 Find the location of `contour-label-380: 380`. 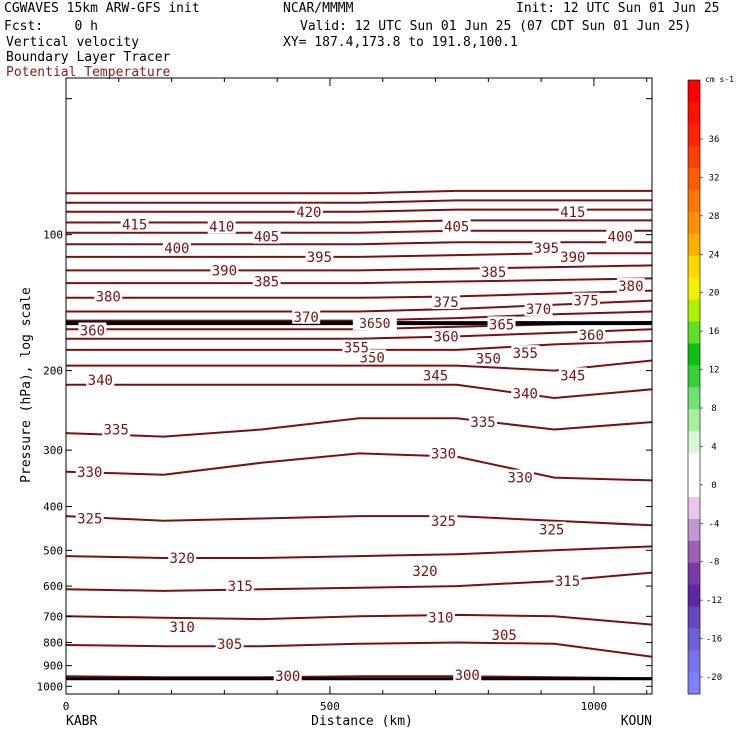

contour-label-380: 380 is located at coordinates (108, 297).